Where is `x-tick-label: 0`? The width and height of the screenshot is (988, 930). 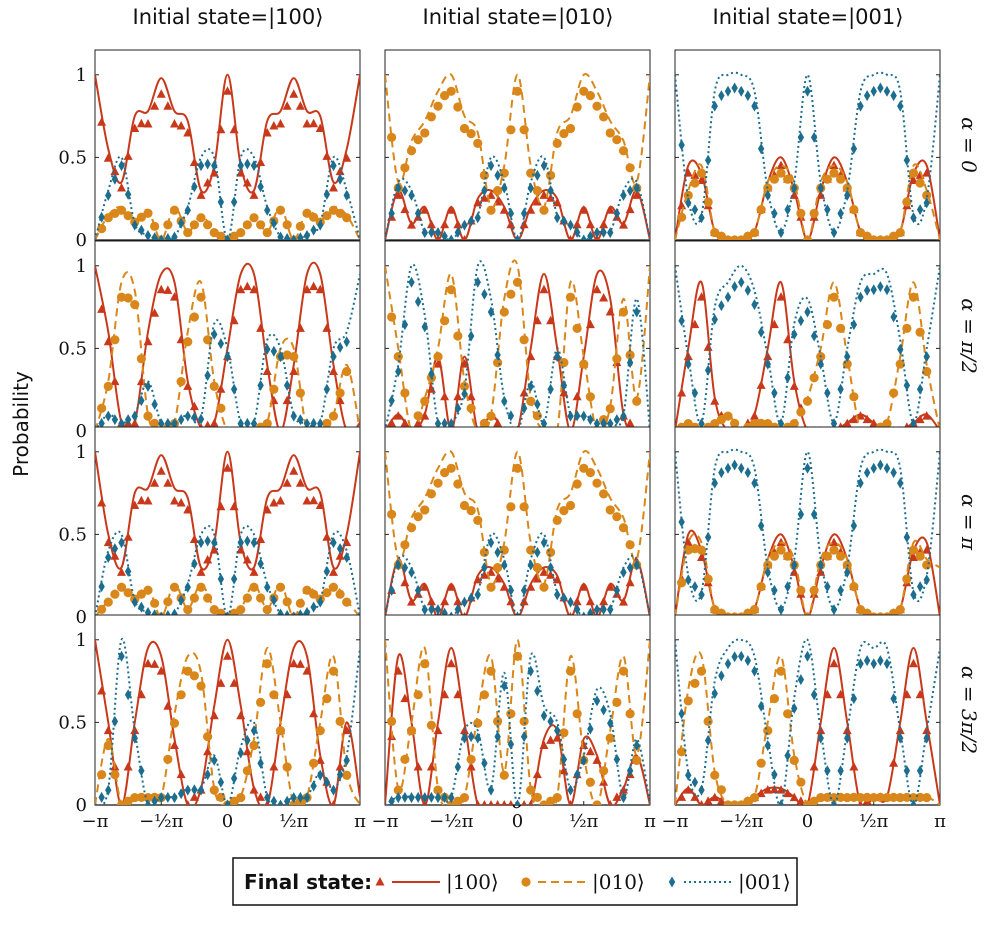
x-tick-label: 0 is located at coordinates (227, 821).